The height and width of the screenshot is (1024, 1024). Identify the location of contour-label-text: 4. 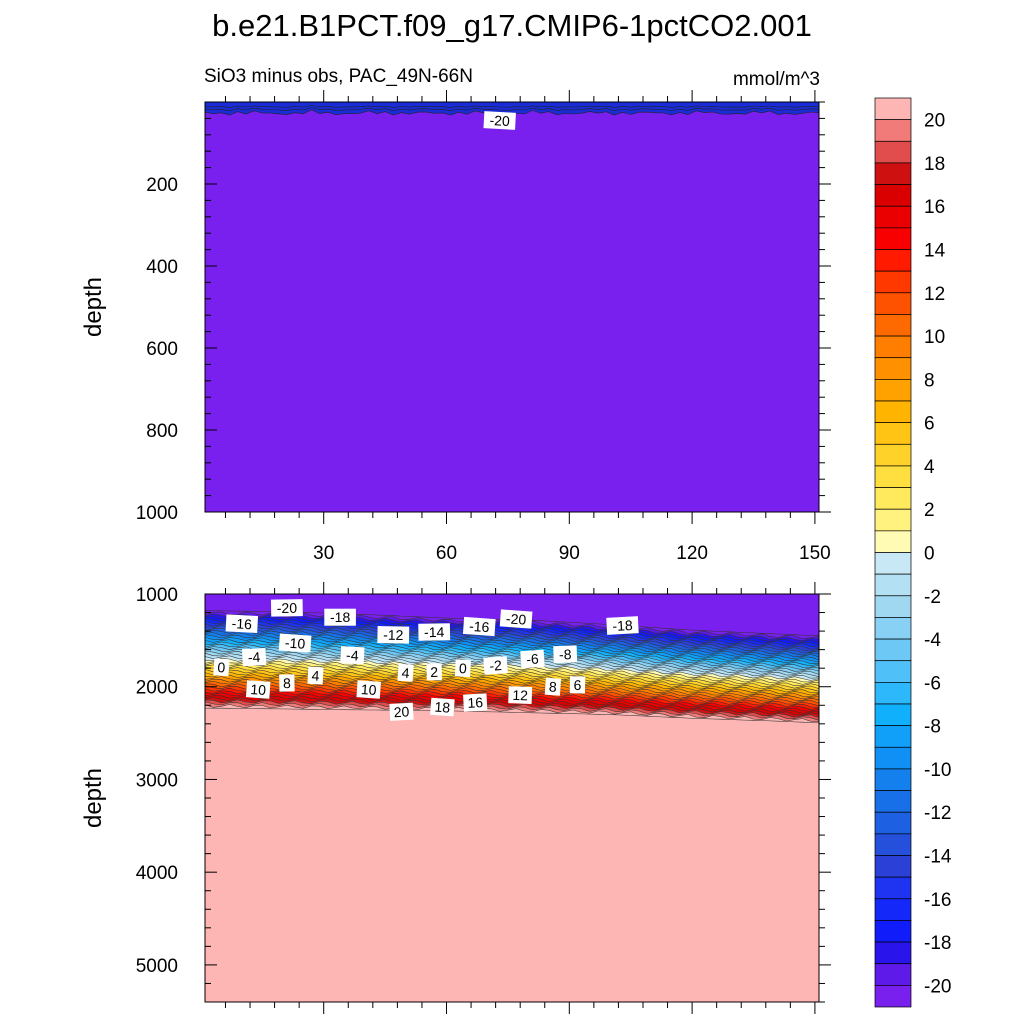
(315, 675).